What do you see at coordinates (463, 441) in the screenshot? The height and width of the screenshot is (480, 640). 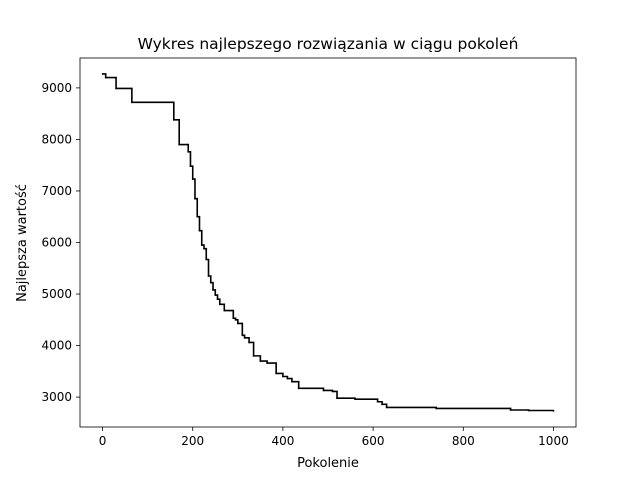 I see `x-tick-label: 800` at bounding box center [463, 441].